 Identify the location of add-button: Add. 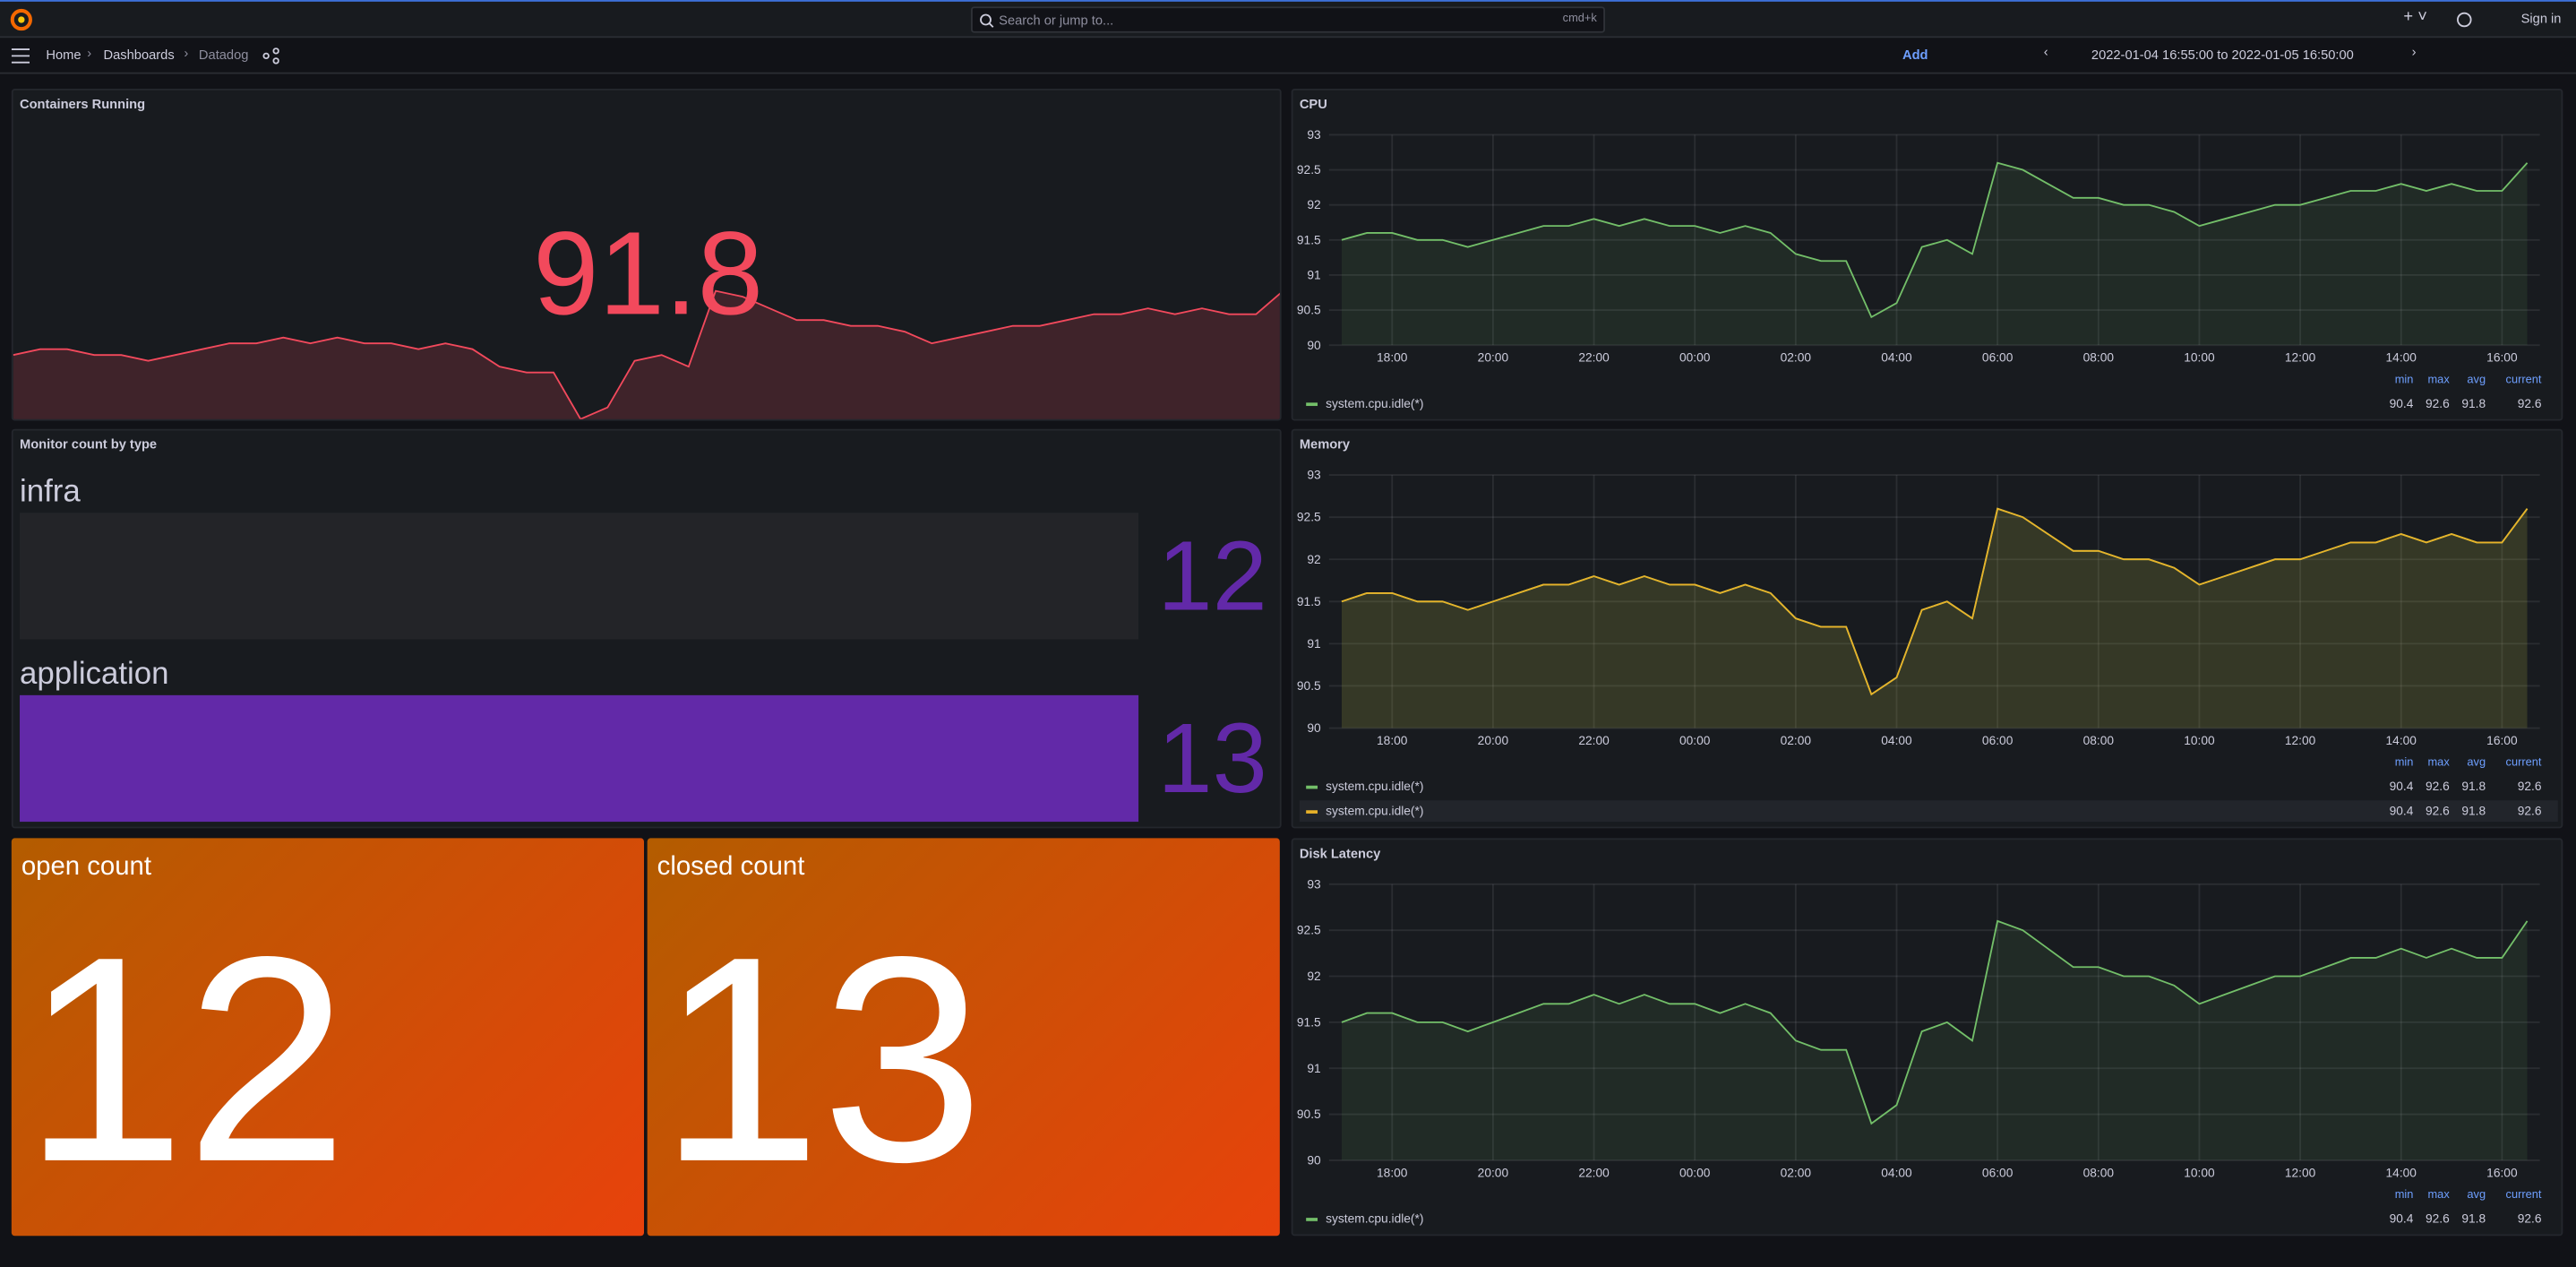
(1915, 55).